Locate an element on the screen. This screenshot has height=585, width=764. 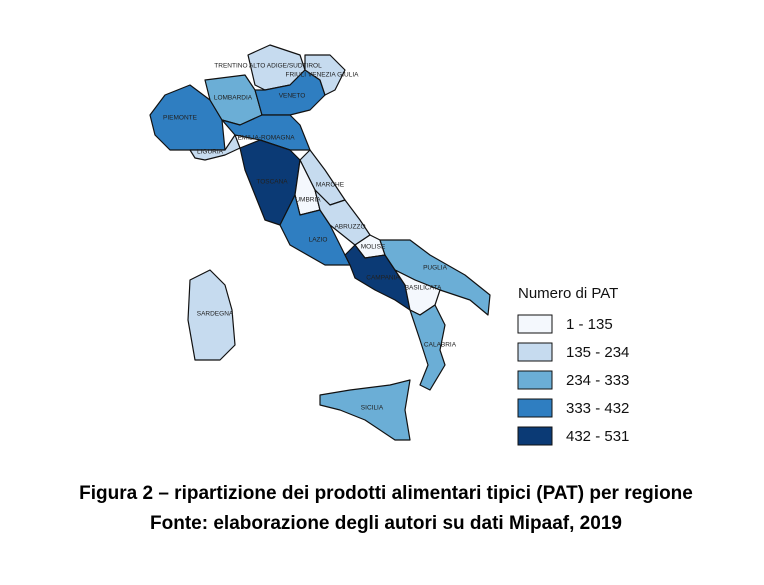
region-label: PUGLIA is located at coordinates (435, 268).